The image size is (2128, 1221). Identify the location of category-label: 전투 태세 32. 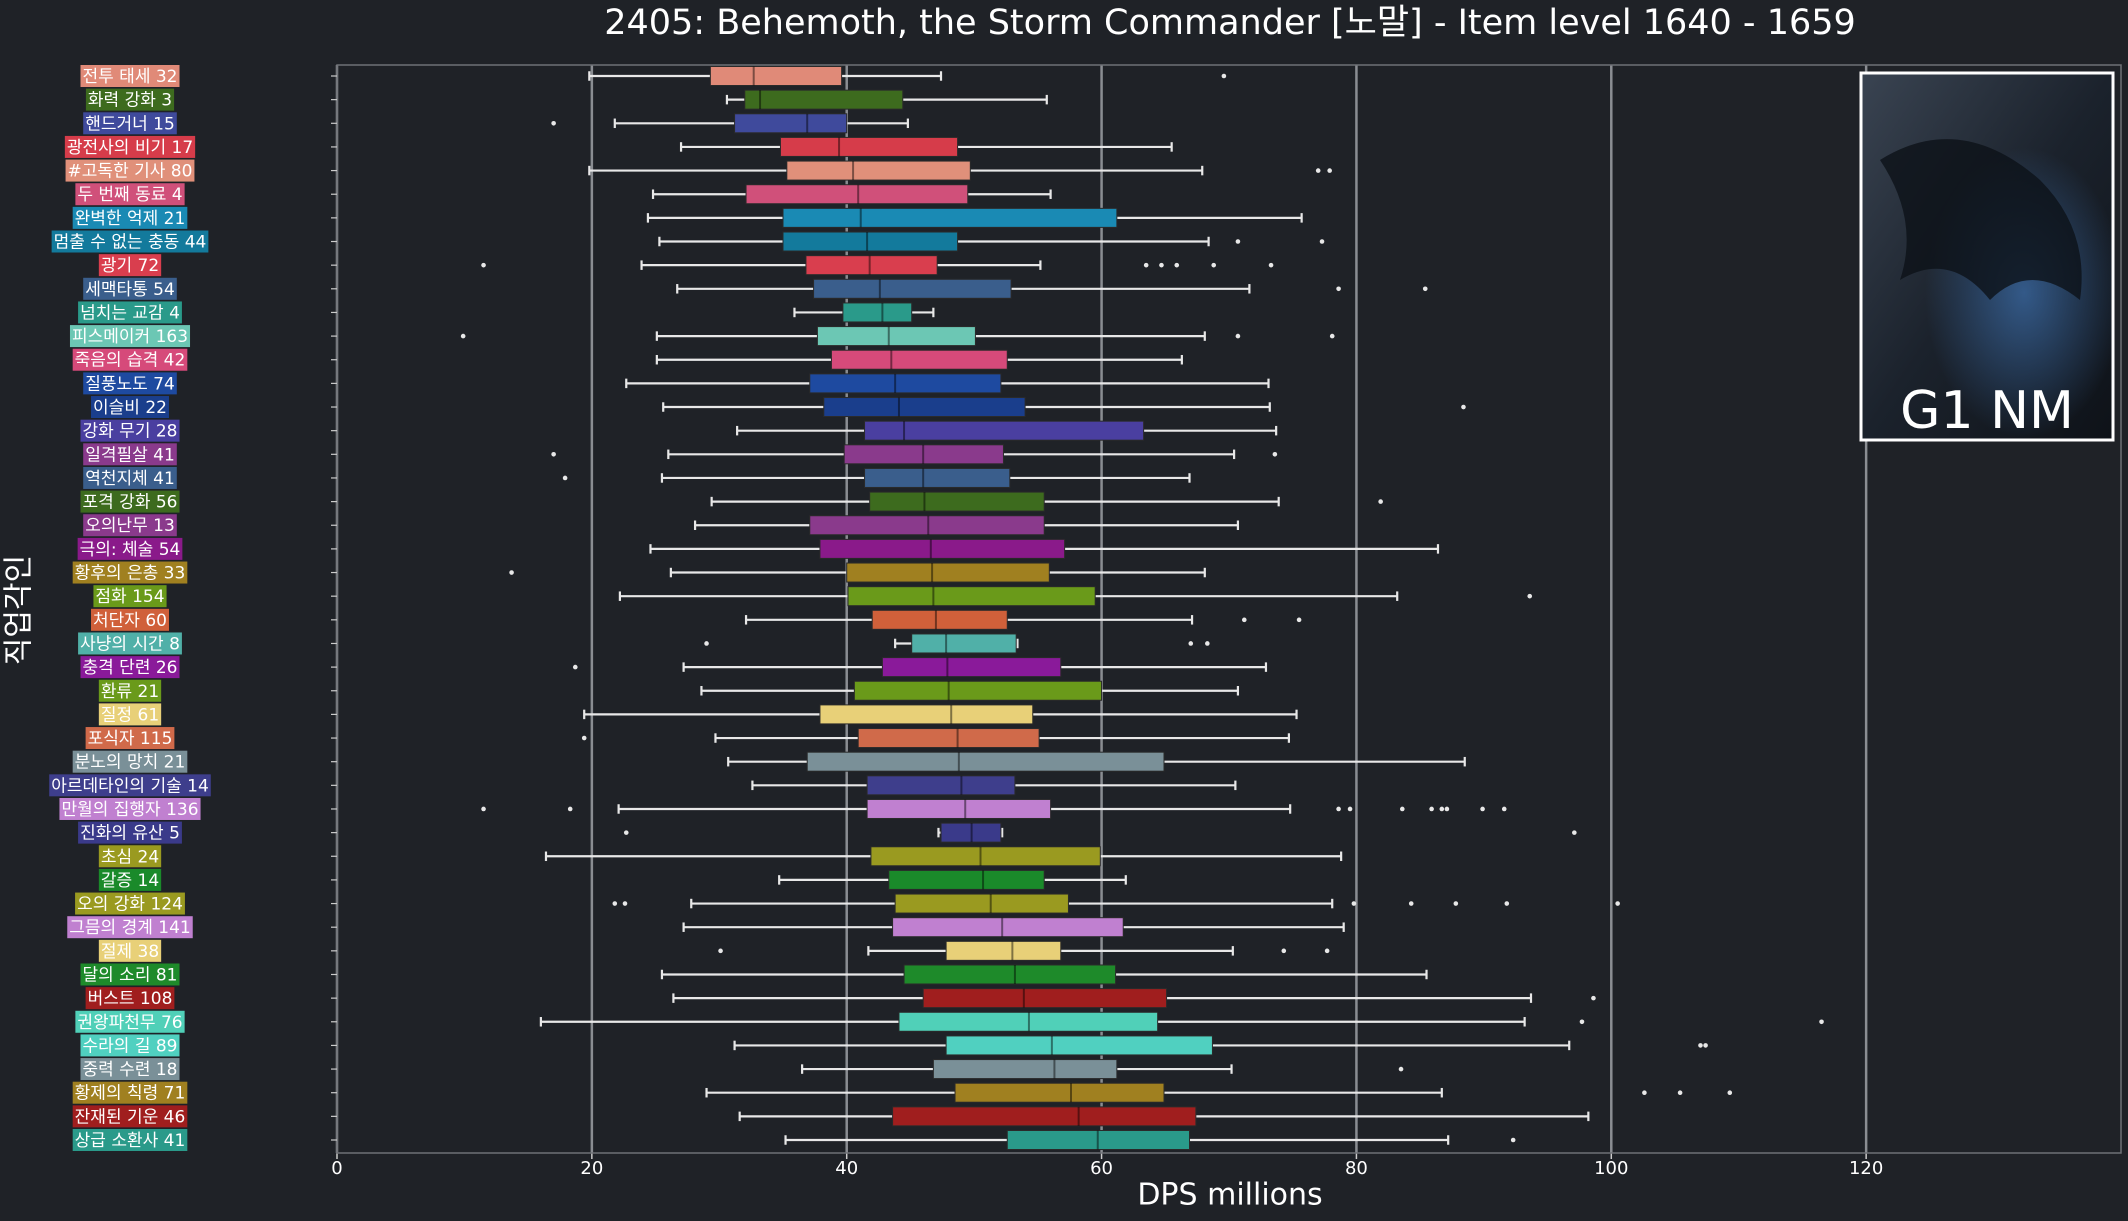
(130, 77).